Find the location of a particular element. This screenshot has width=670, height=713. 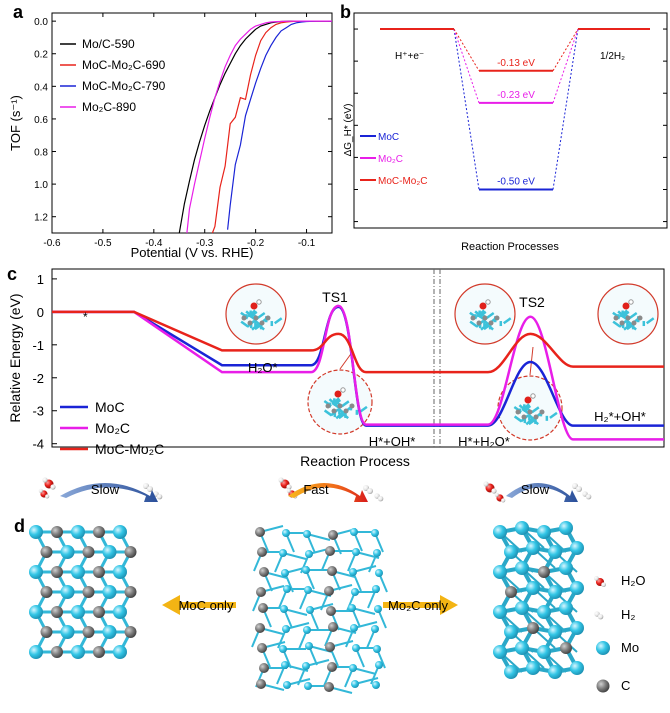

legend-b: MoC Mo₂C MoC-Mo₂C is located at coordinates (393, 159).